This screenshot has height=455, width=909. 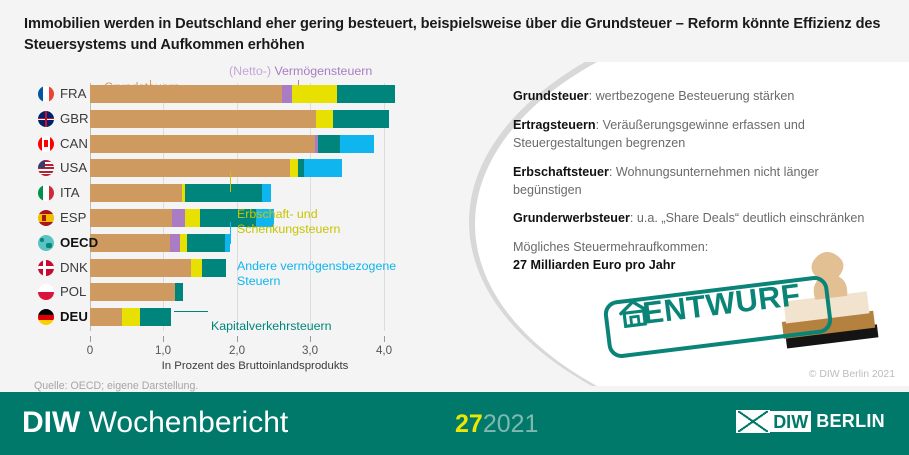 I want to click on legend-vermoegensteuern-label: Vermögensteuern, so click(x=323, y=71).